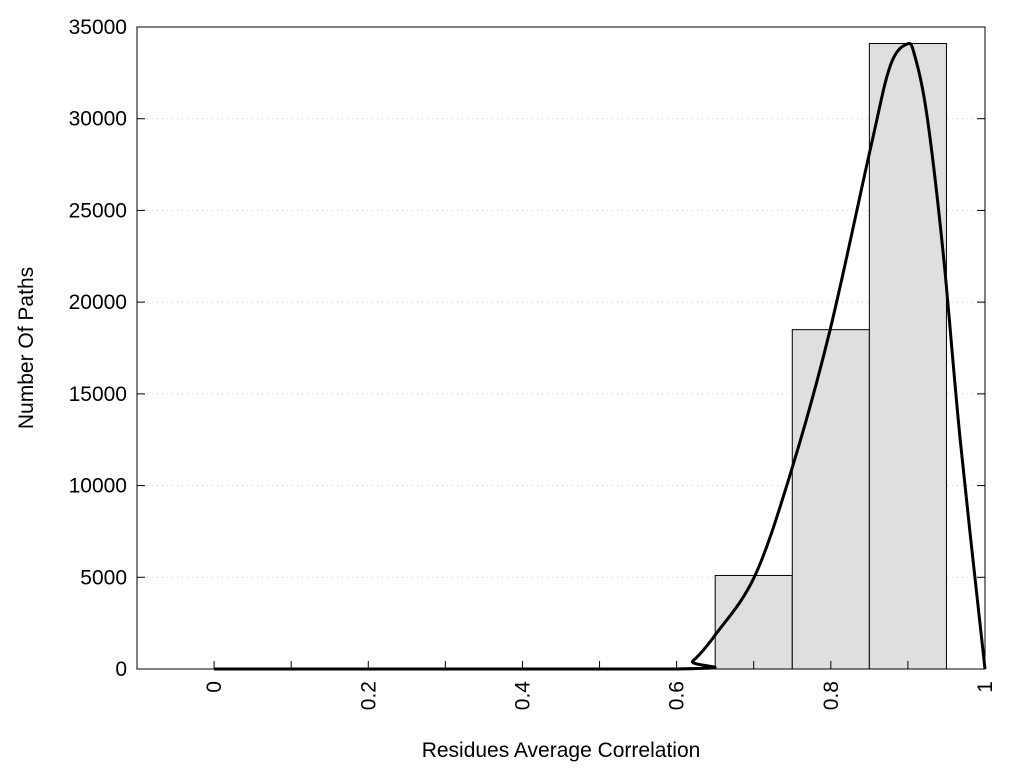 This screenshot has height=773, width=1024. What do you see at coordinates (522, 696) in the screenshot?
I see `x-tick-label: 0.4` at bounding box center [522, 696].